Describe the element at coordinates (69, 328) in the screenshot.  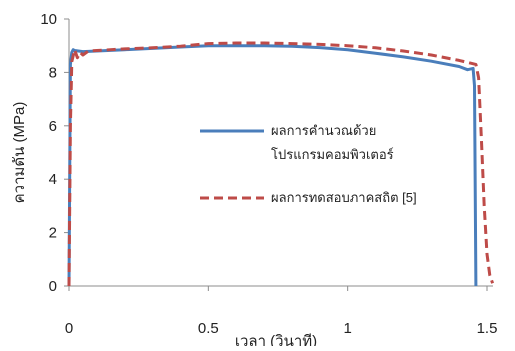
I see `x-tick-label: 0` at that location.